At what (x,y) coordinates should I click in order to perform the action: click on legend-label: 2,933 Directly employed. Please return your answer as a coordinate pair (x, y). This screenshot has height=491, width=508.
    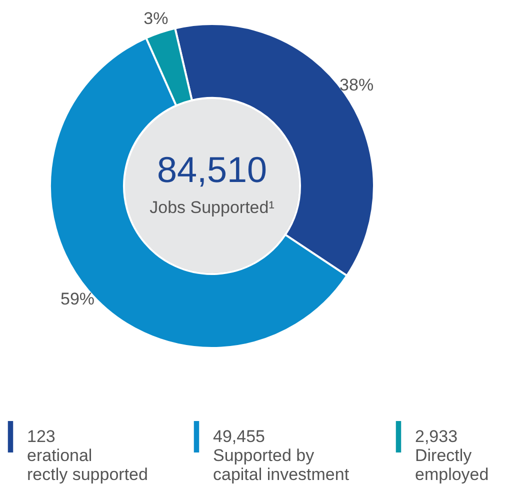
    Looking at the image, I should click on (452, 455).